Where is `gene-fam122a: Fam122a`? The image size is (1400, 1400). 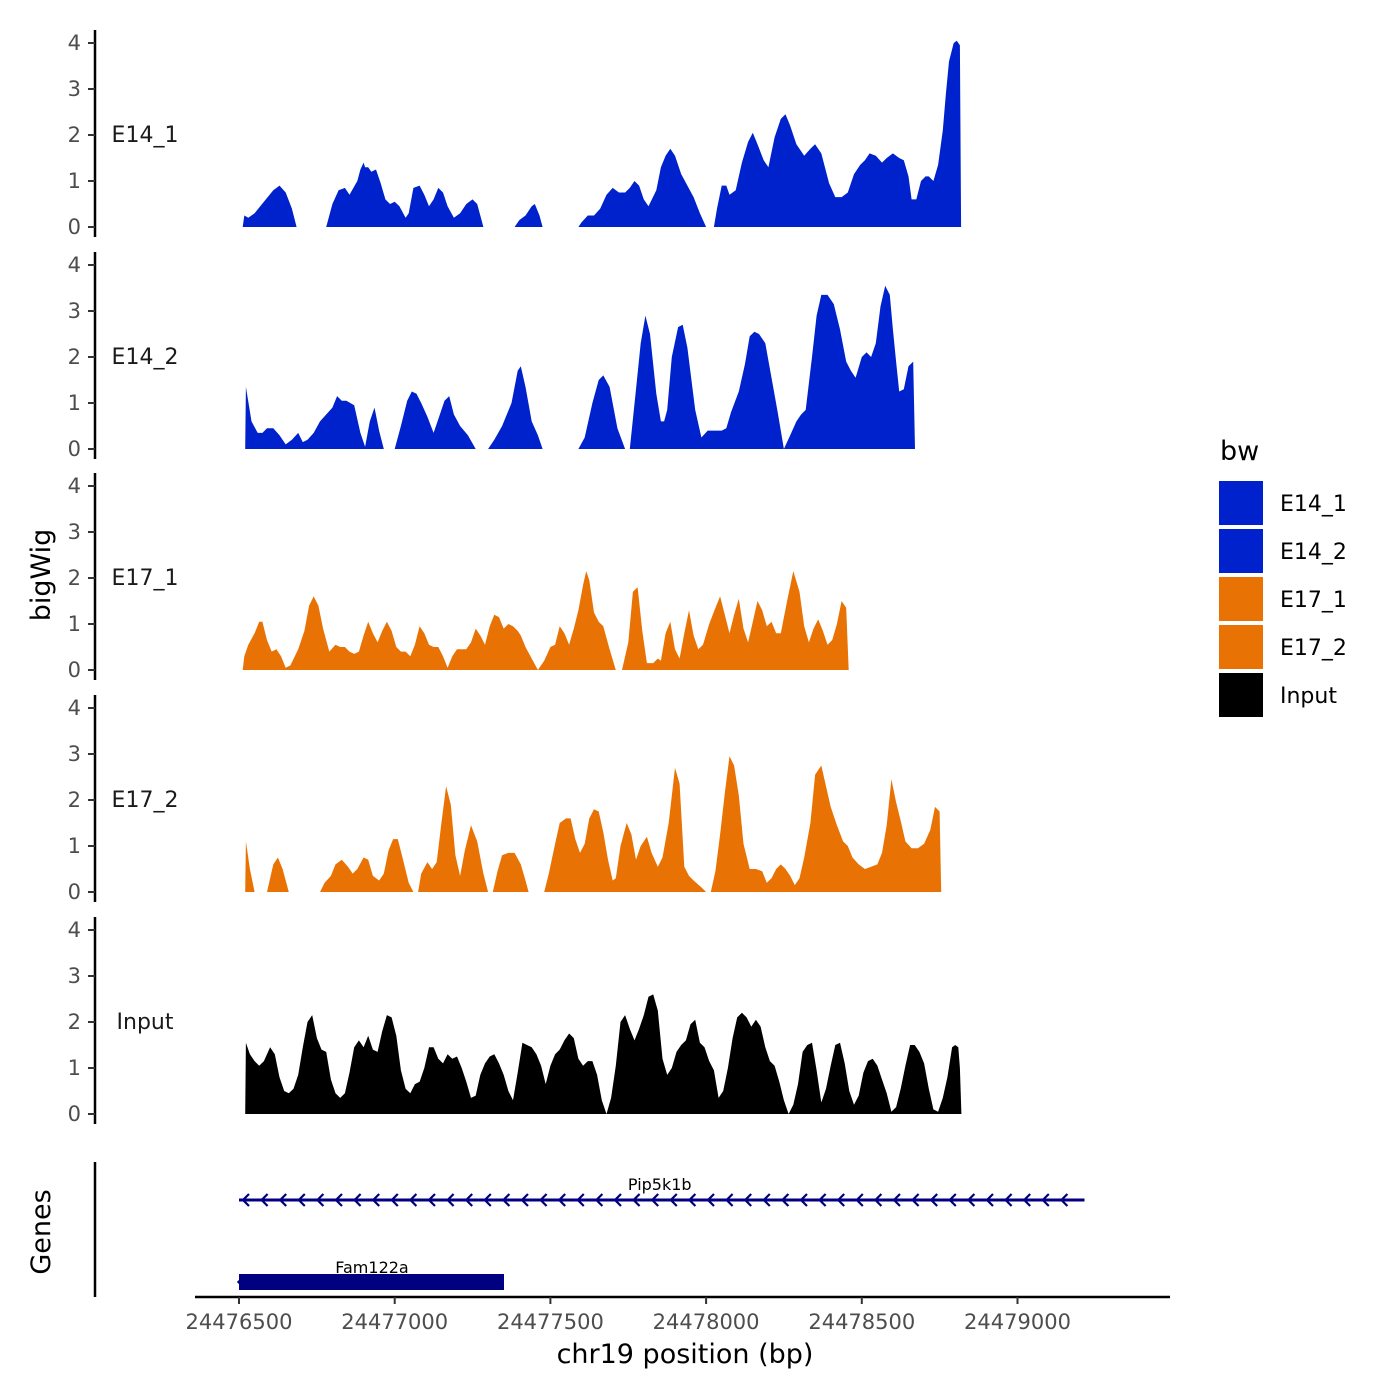
gene-fam122a: Fam122a is located at coordinates (370, 1274).